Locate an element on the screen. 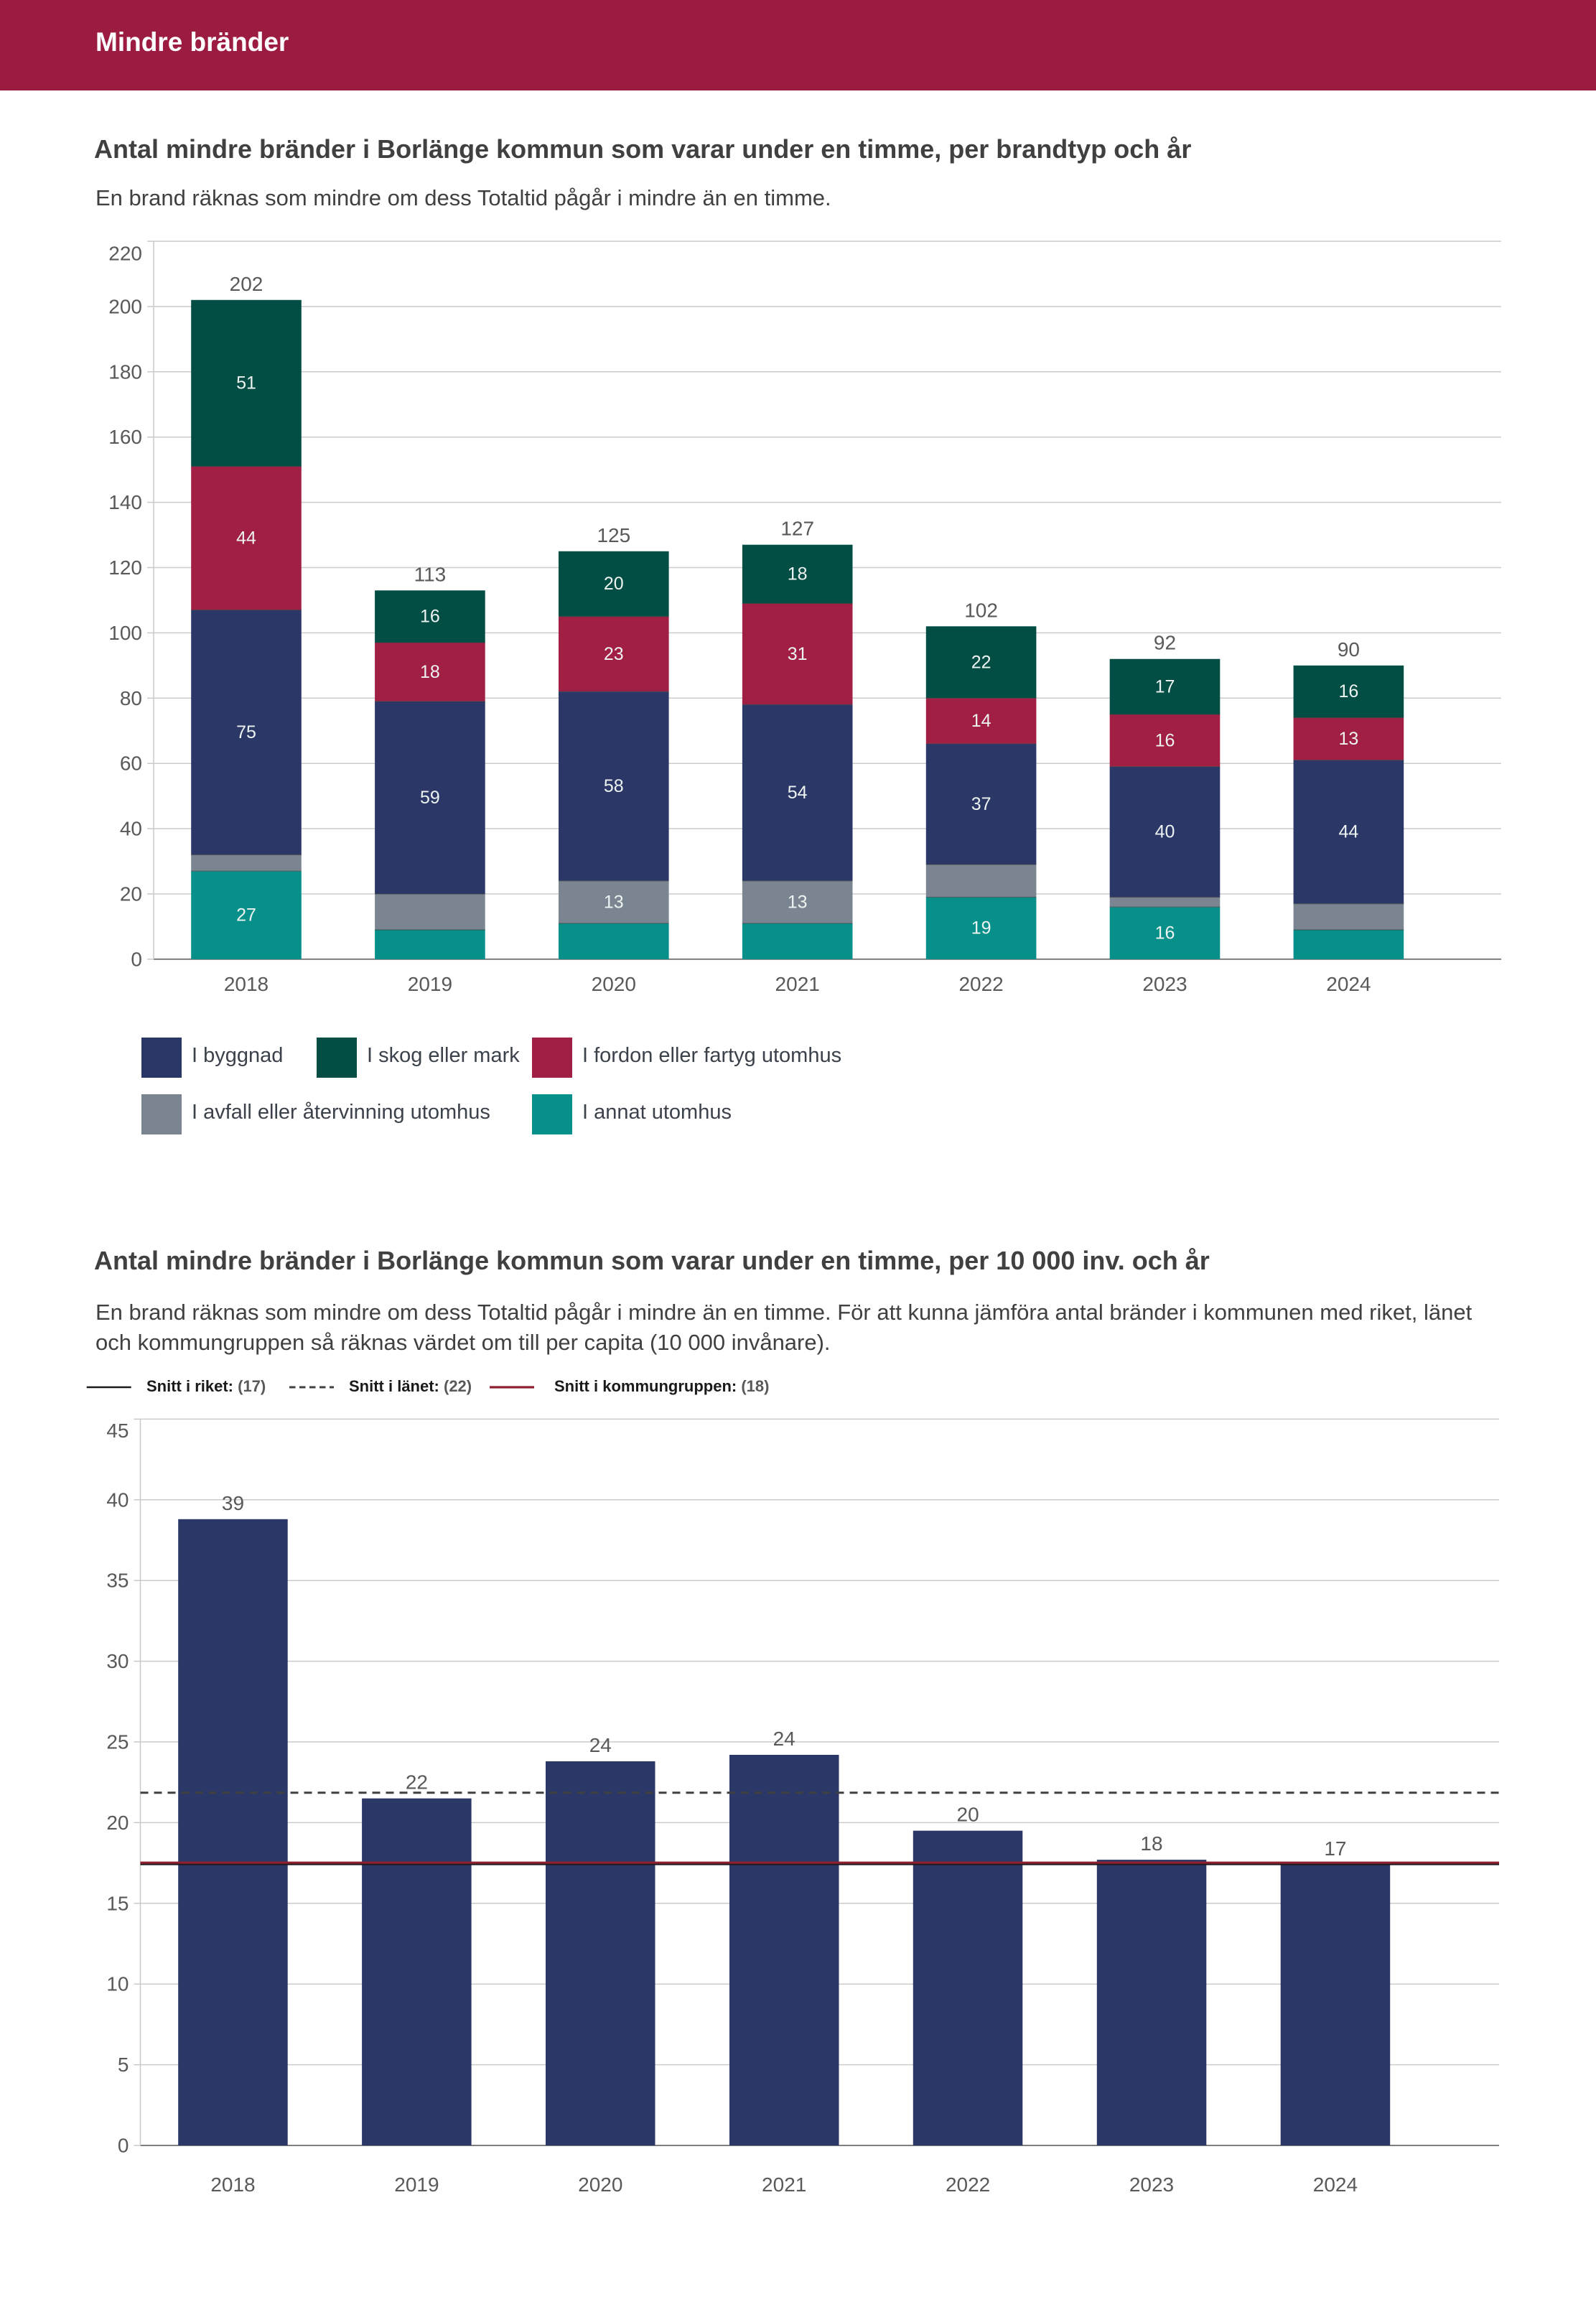 The image size is (1596, 2307). svg-text: 75 is located at coordinates (246, 732).